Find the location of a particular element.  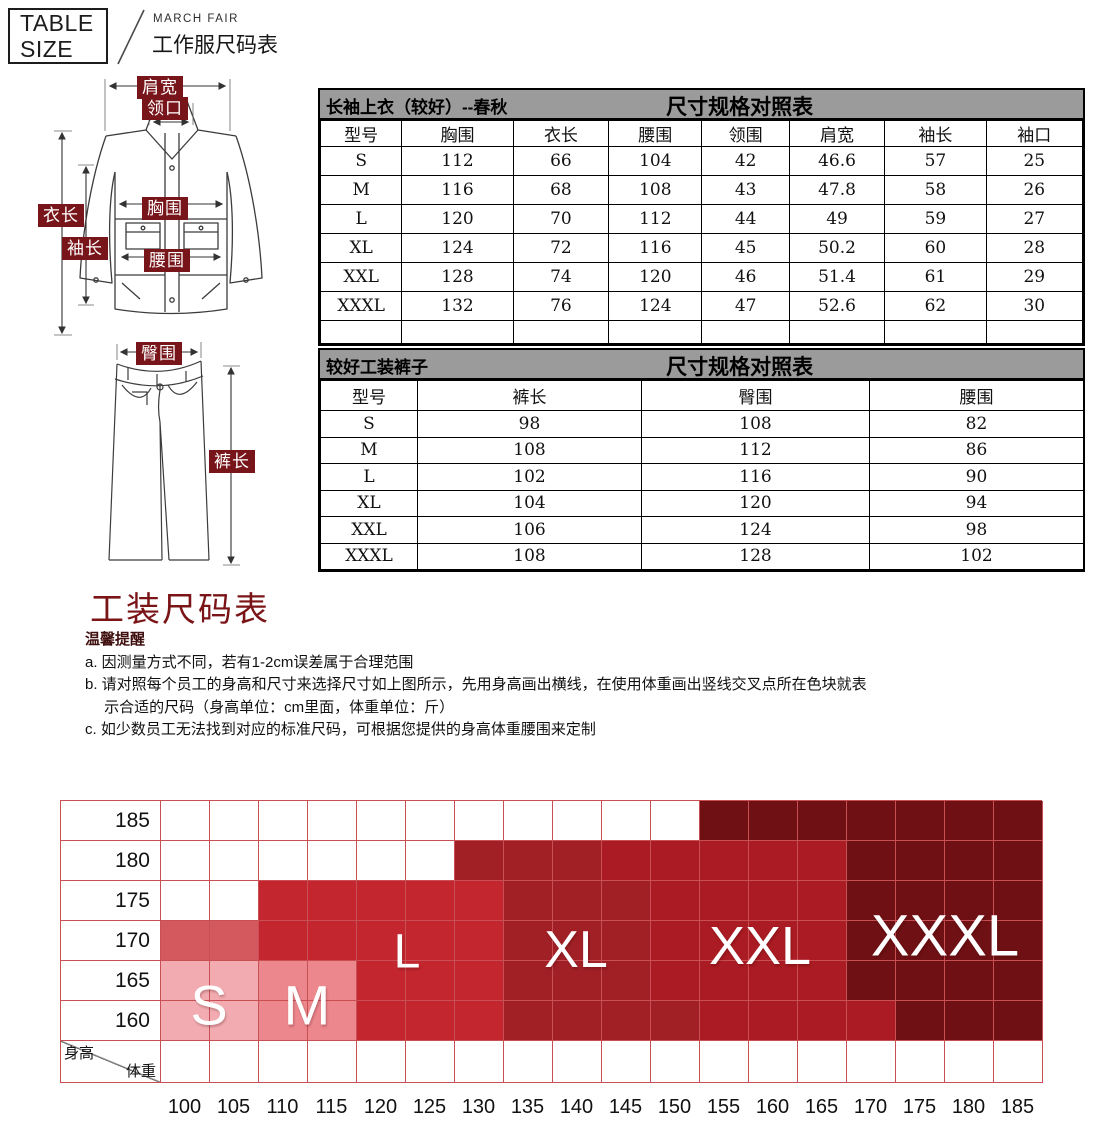

measure-chip-sleeve: 袖长 is located at coordinates (85, 248).